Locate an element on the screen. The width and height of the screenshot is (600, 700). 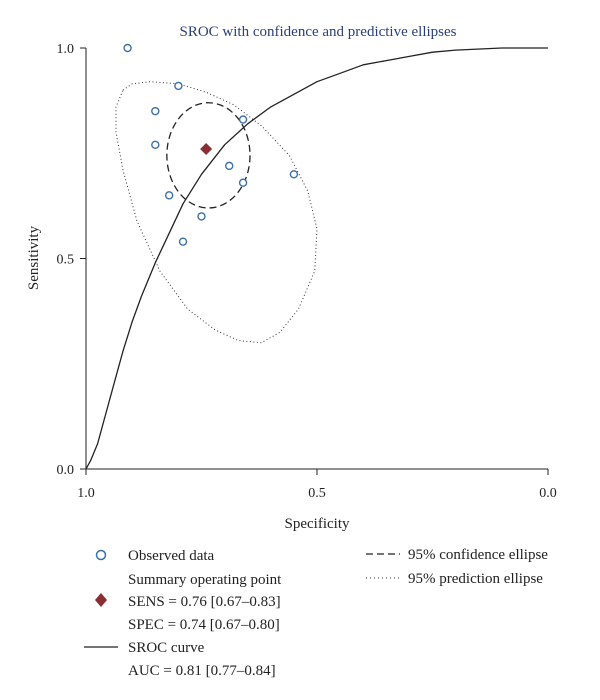
confidence-ellipse is located at coordinates (208, 155).